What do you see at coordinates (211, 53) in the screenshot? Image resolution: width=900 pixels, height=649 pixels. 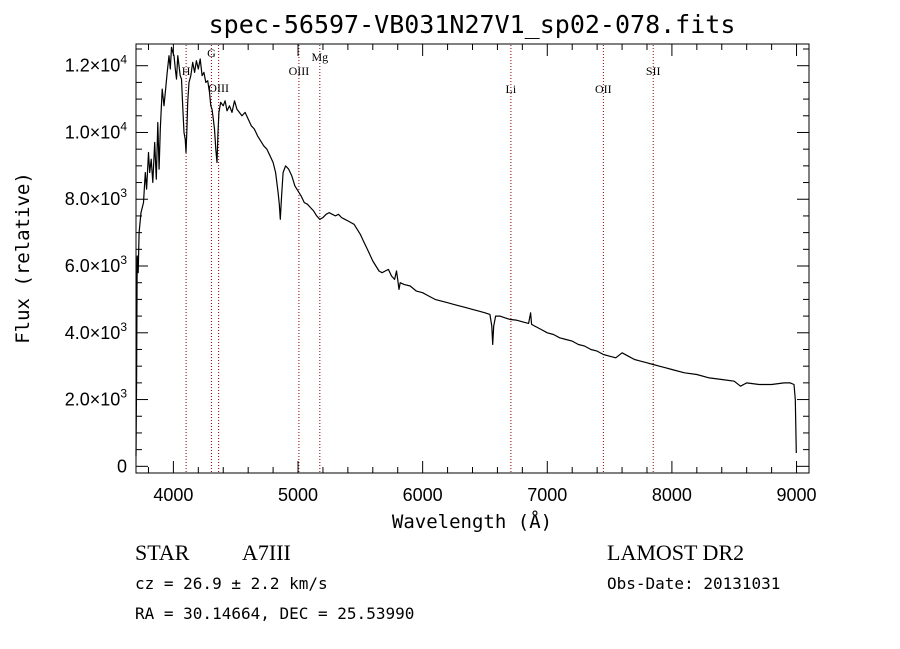 I see `spectral-line-label: G` at bounding box center [211, 53].